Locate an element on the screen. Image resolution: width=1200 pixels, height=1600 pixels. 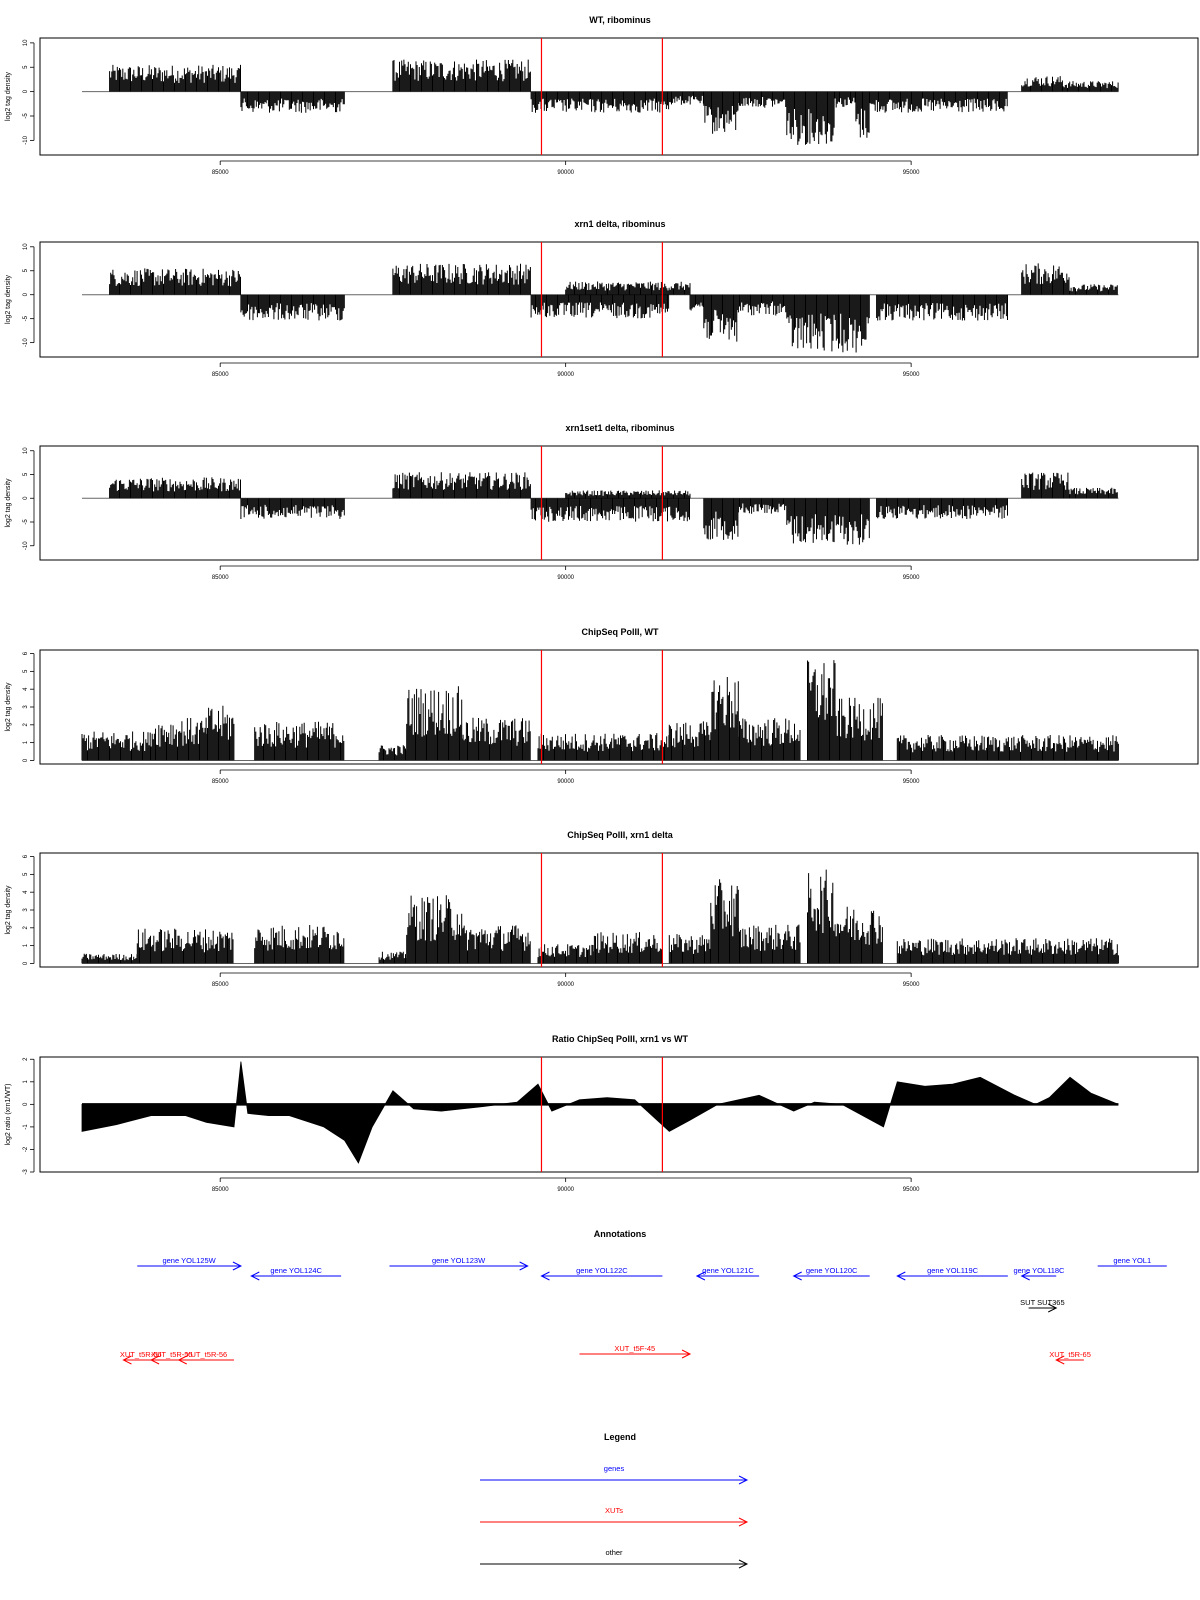
y-axis: -3 -2 -1 0 1 2 is located at coordinates (29, 1116).